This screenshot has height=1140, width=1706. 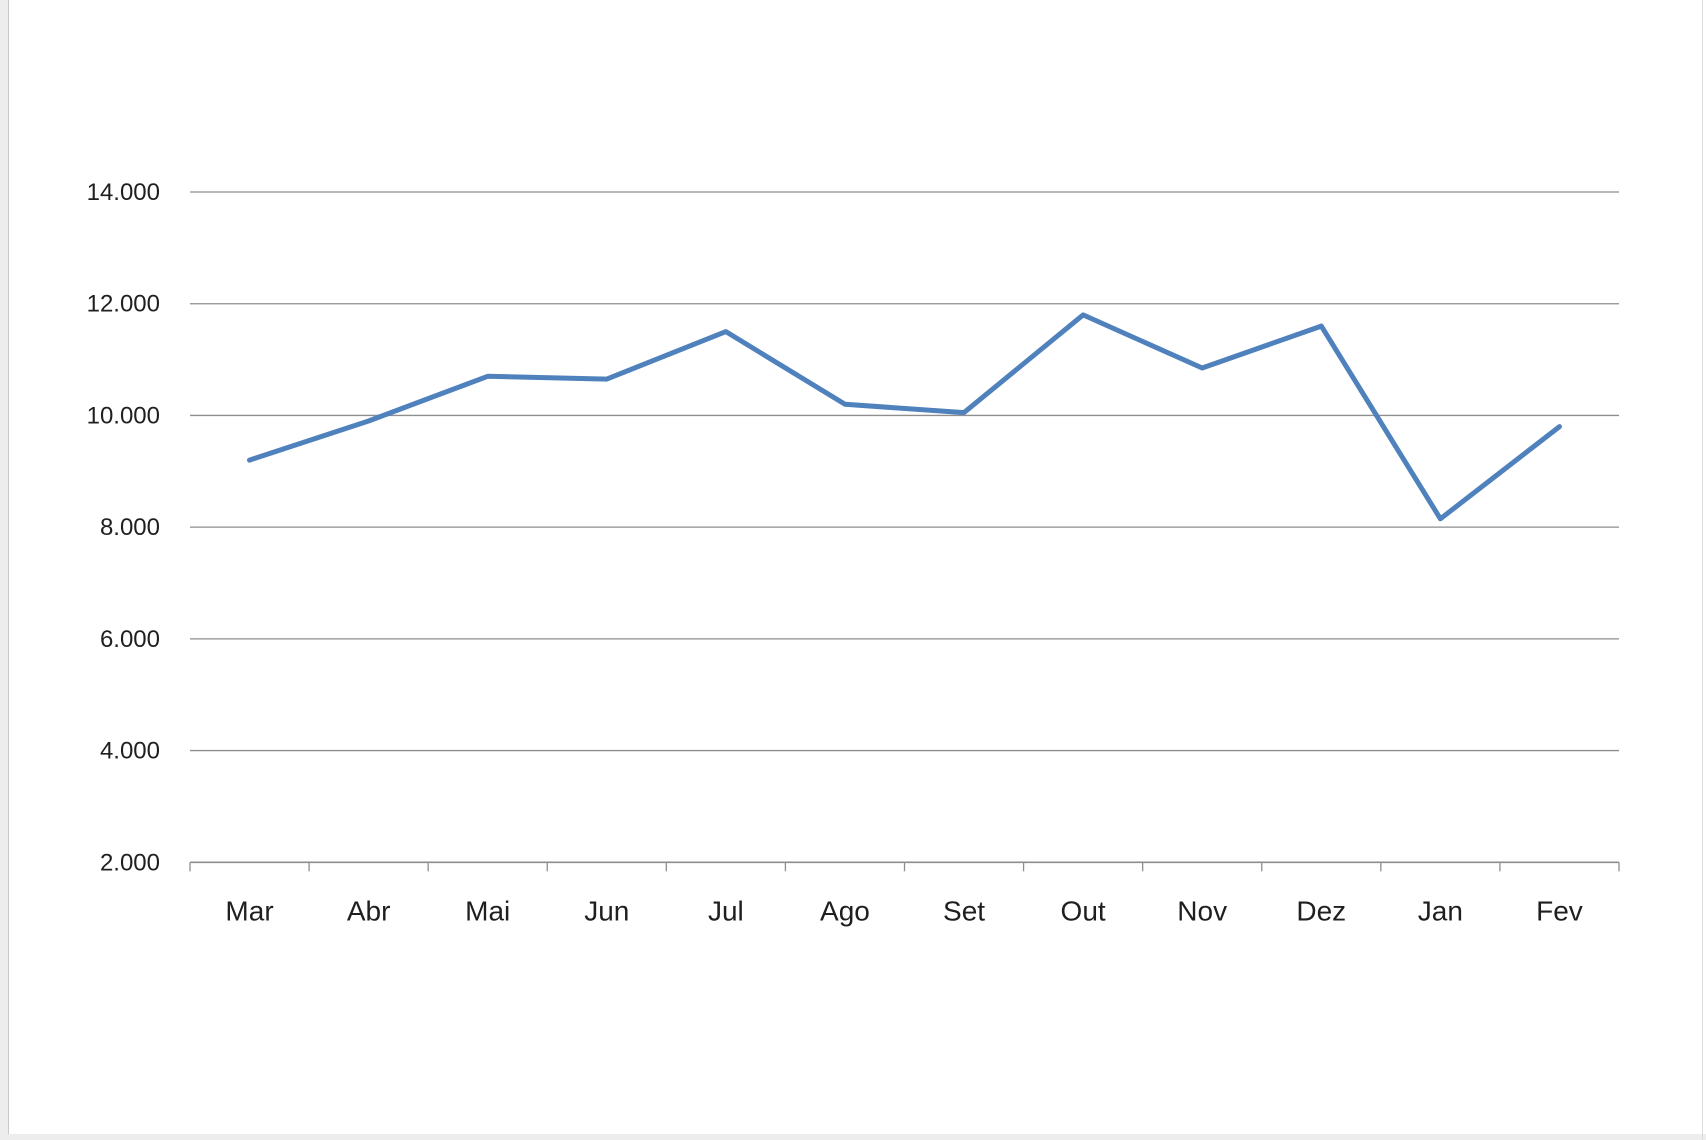 I want to click on y-axis-tick-label: 8.000, so click(x=130, y=527).